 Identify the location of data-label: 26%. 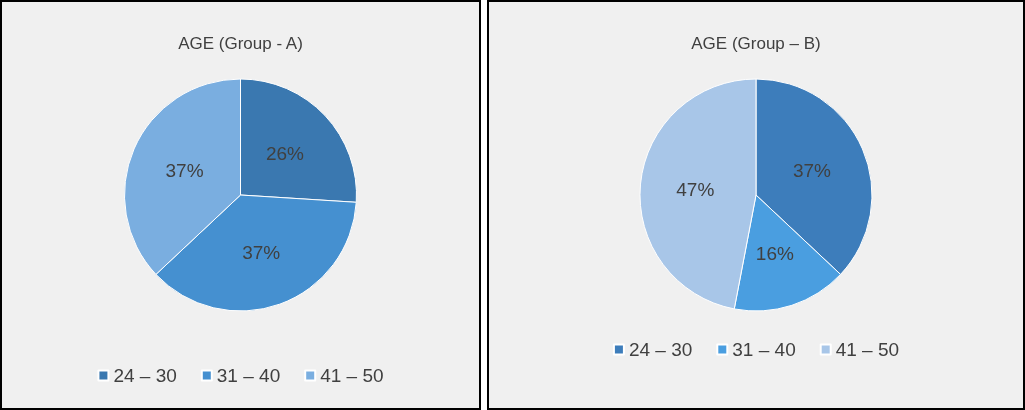
(285, 153).